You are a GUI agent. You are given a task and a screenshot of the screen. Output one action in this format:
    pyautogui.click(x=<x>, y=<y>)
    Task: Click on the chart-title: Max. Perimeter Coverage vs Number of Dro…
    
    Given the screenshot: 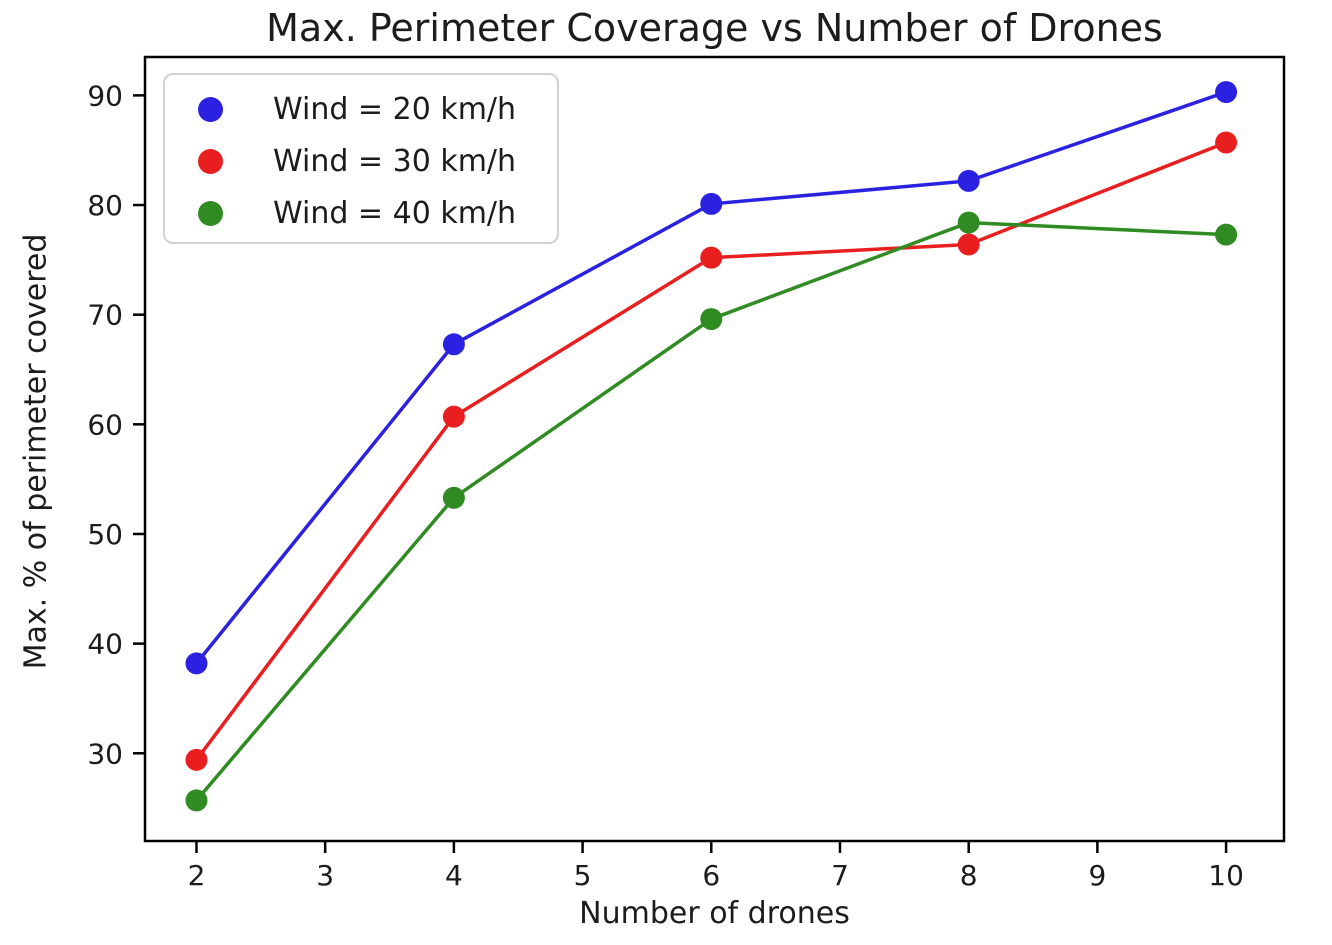 What is the action you would take?
    pyautogui.click(x=714, y=28)
    